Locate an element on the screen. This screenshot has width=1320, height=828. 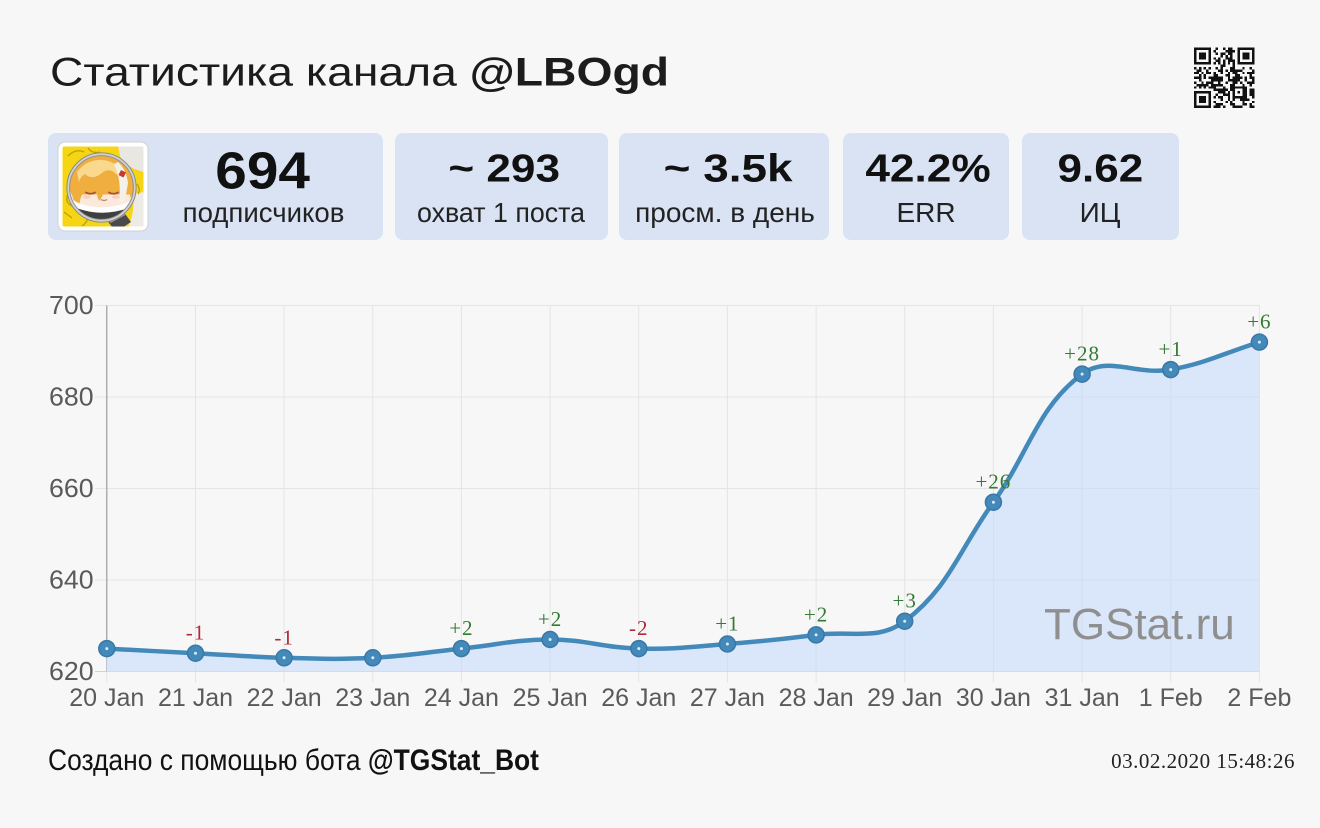
svg-text: 660 is located at coordinates (71, 489).